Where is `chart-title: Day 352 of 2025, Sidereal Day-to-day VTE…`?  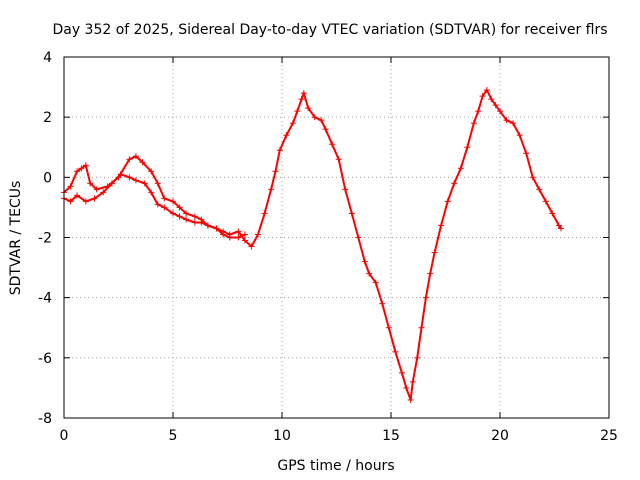
chart-title: Day 352 of 2025, Sidereal Day-to-day VTE… is located at coordinates (329, 30).